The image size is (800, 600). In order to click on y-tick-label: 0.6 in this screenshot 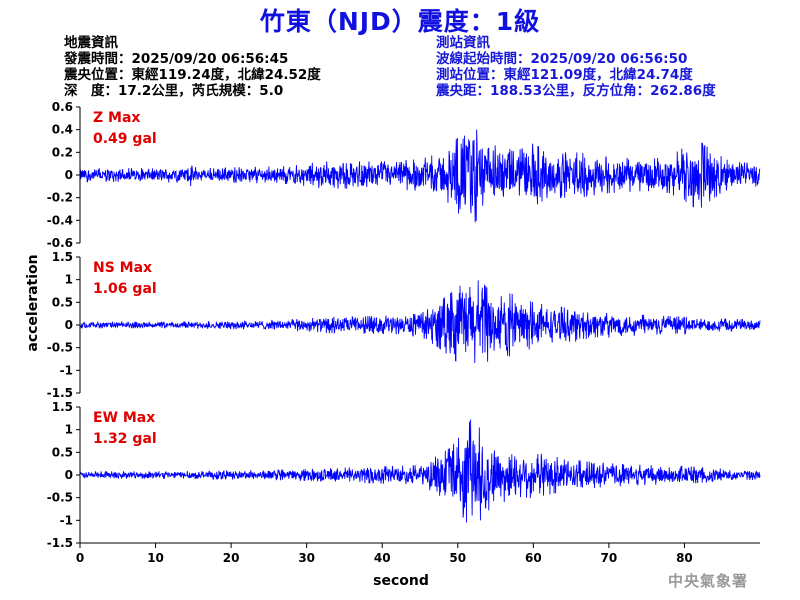, I will do `click(62, 107)`.